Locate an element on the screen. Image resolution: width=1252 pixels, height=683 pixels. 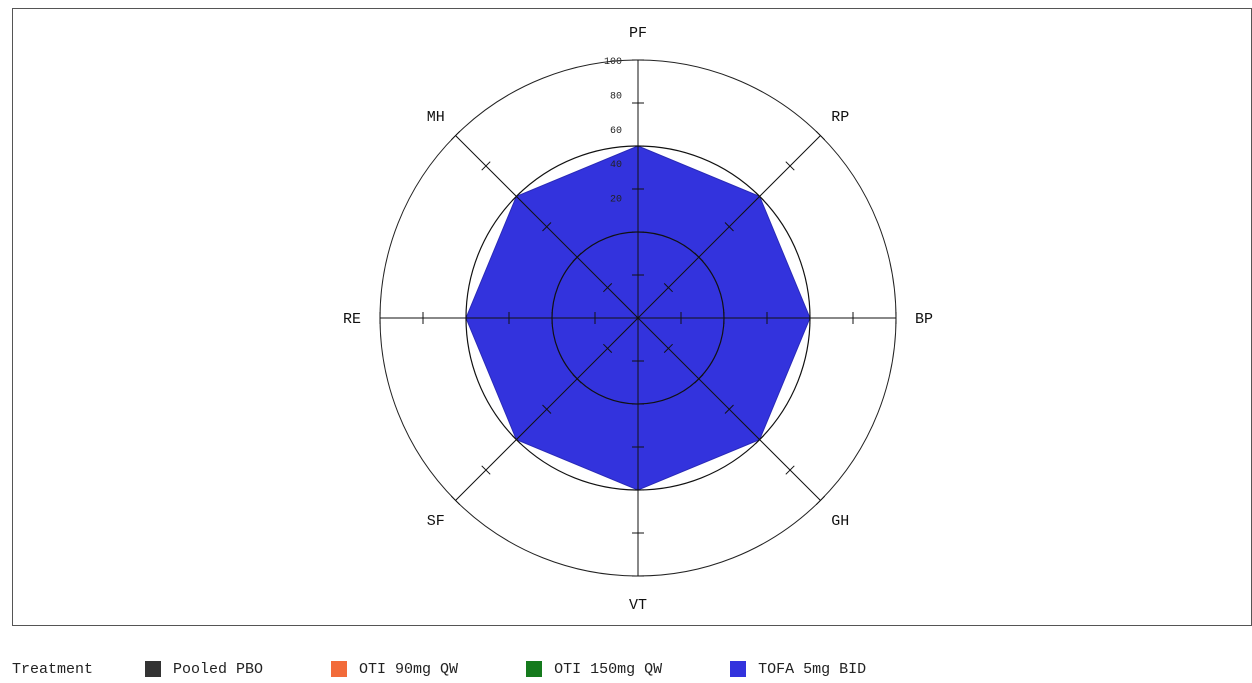
tick-label-80: 80 is located at coordinates (616, 96).